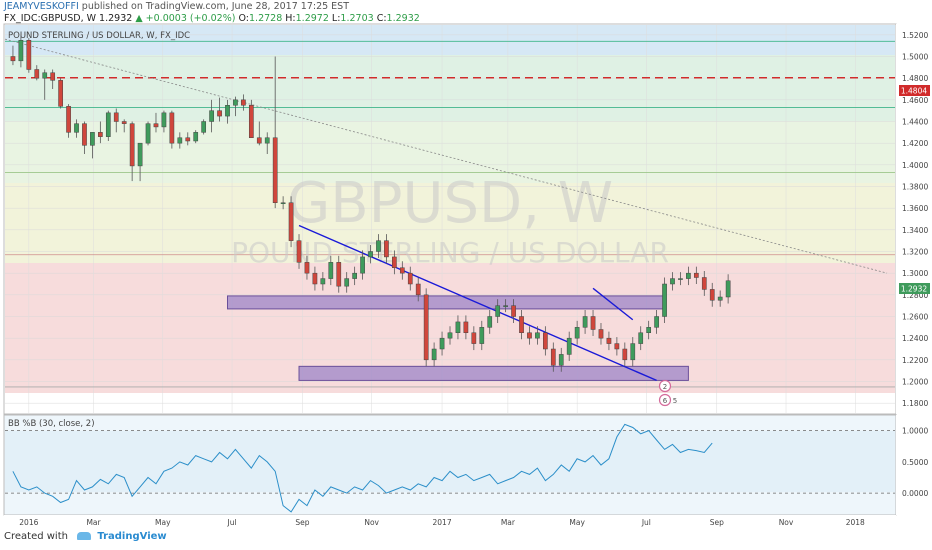 The width and height of the screenshot is (932, 550). Describe the element at coordinates (914, 91) in the screenshot. I see `level-badge-text: 1.4804` at that location.